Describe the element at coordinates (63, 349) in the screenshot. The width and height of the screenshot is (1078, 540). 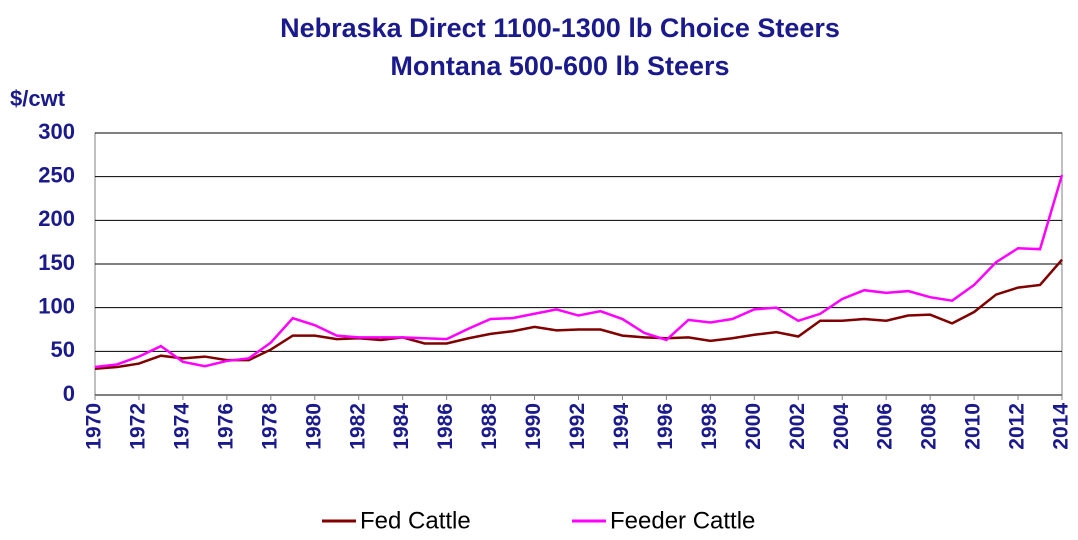
I see `y-tick-label: 50` at that location.